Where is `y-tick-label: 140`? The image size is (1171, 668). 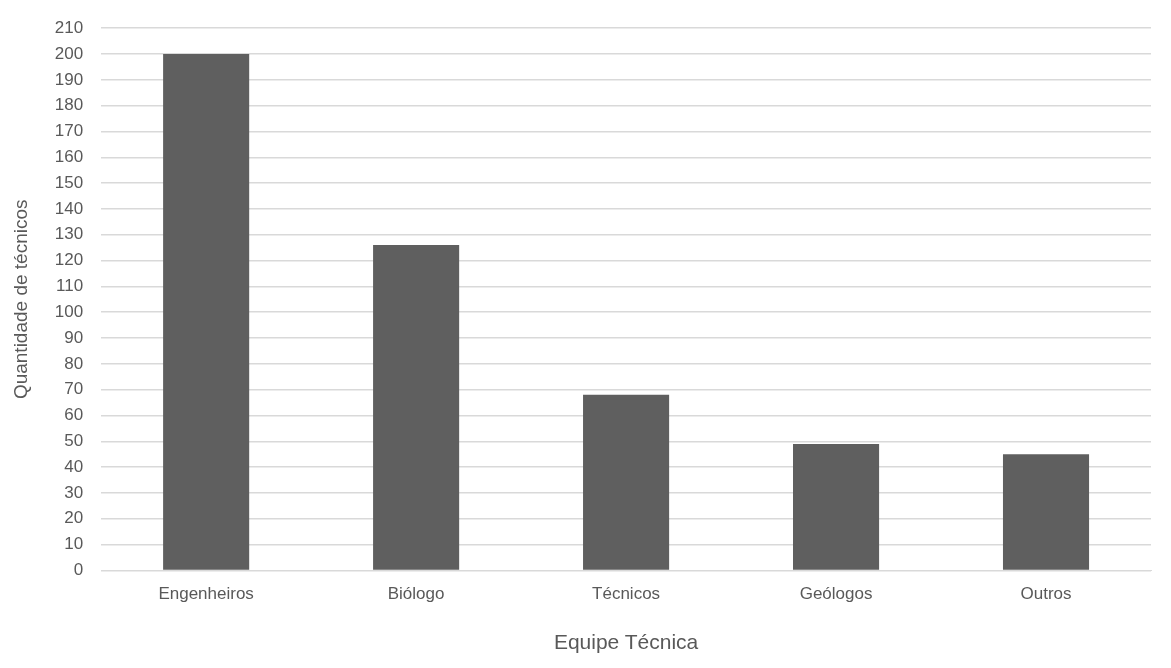
y-tick-label: 140 is located at coordinates (69, 208).